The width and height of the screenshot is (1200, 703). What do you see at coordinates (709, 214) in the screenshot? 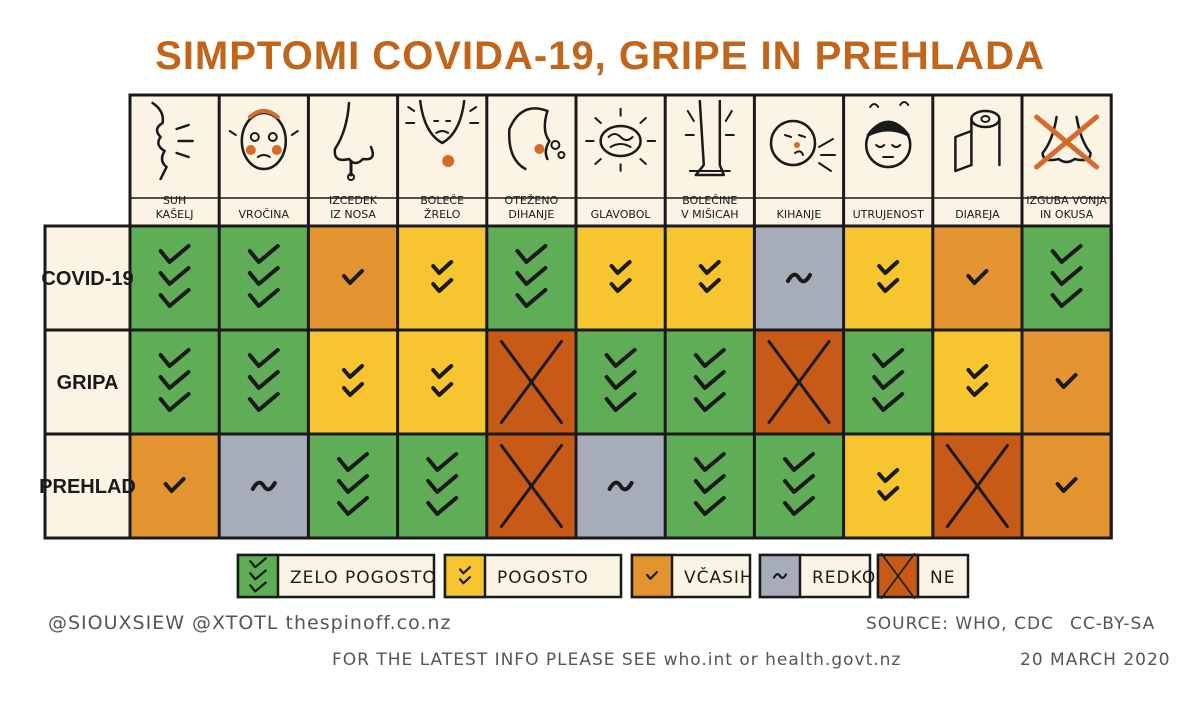
I see `column-label-7-line-2: V MIŠICAH` at bounding box center [709, 214].